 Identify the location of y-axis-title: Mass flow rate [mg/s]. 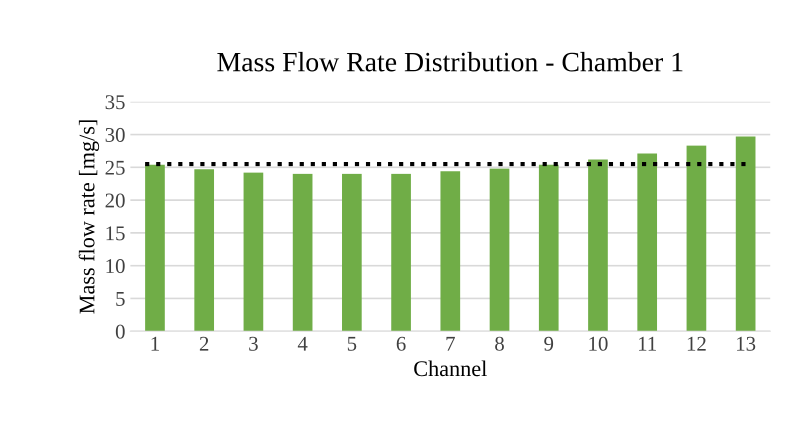
(89, 217).